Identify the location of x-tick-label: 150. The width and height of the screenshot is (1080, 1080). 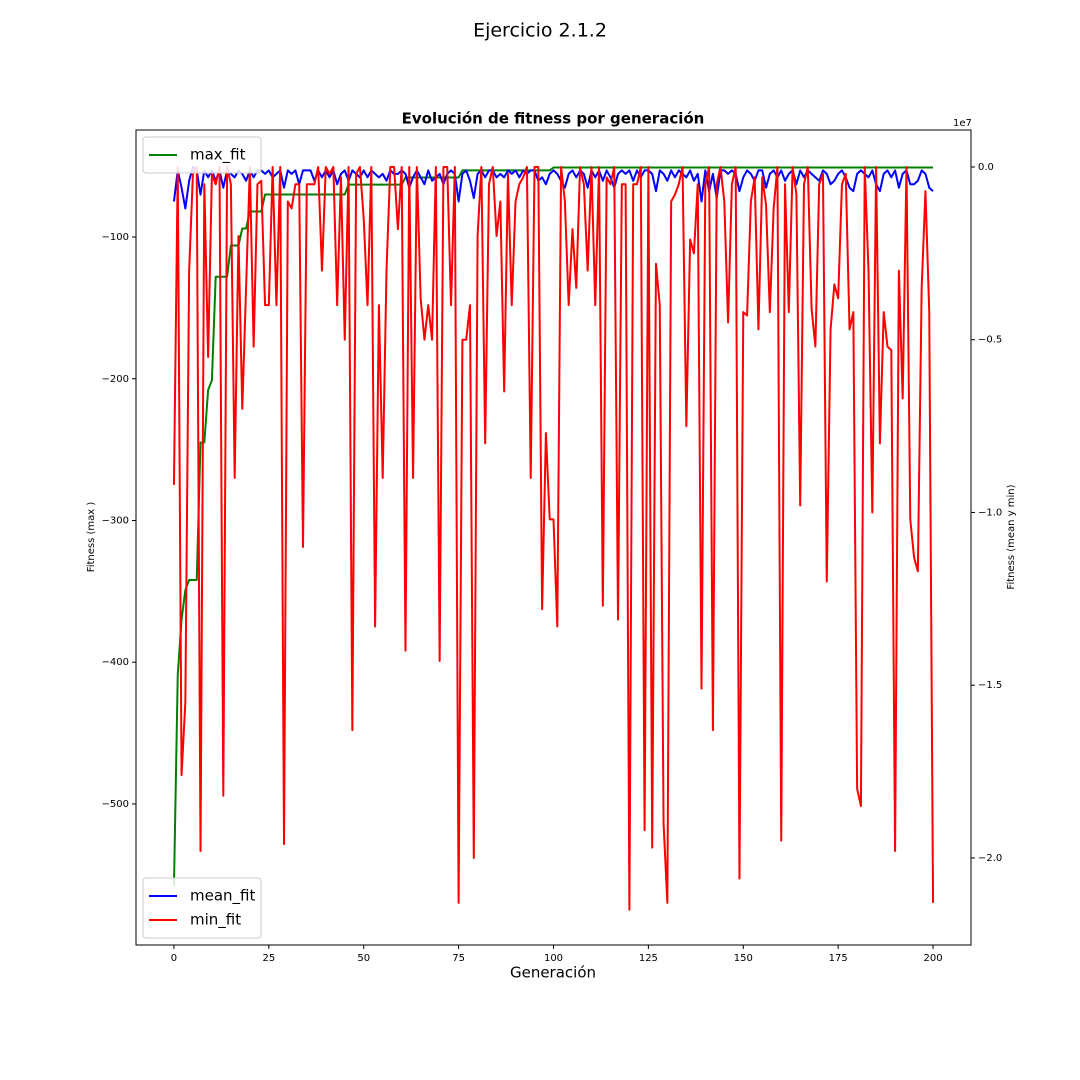
(743, 958).